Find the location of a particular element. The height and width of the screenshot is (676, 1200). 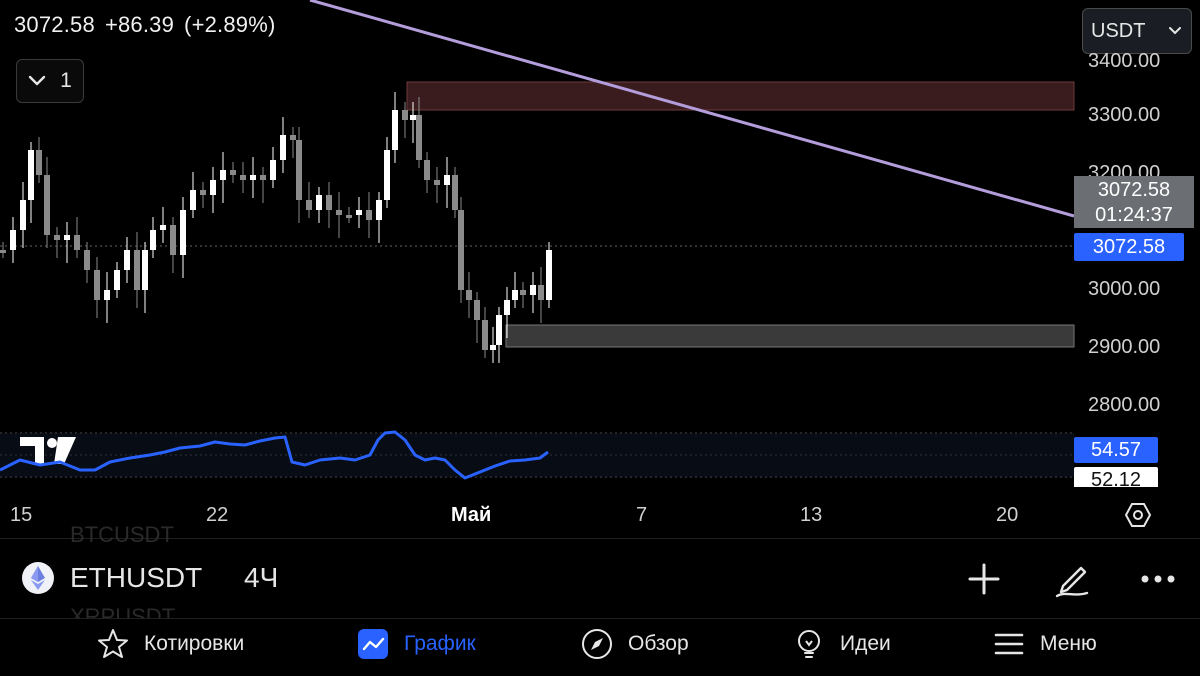

resistance-zone is located at coordinates (740, 96).